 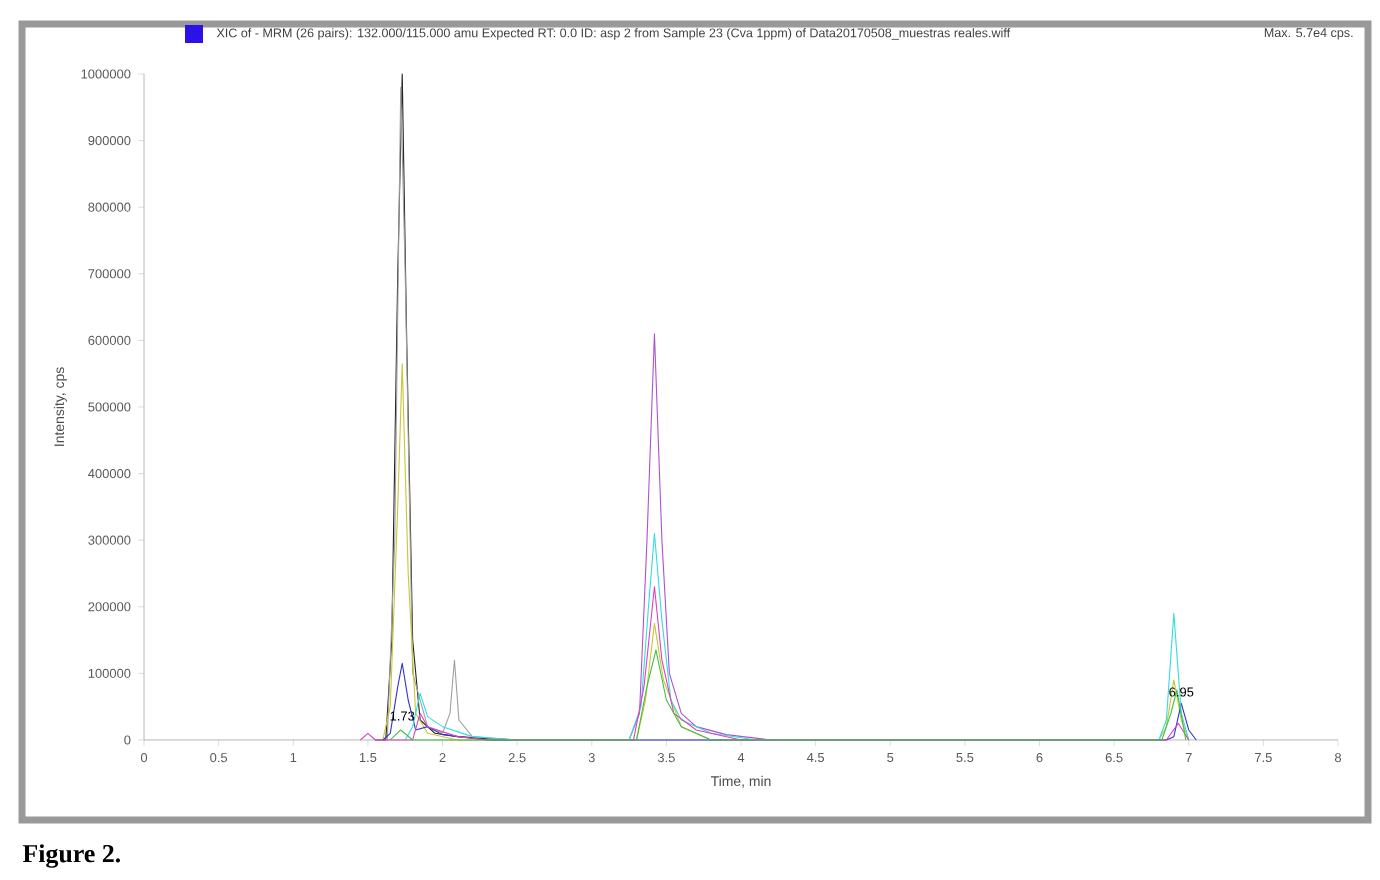 I want to click on caption: Figure 2., so click(x=71, y=856).